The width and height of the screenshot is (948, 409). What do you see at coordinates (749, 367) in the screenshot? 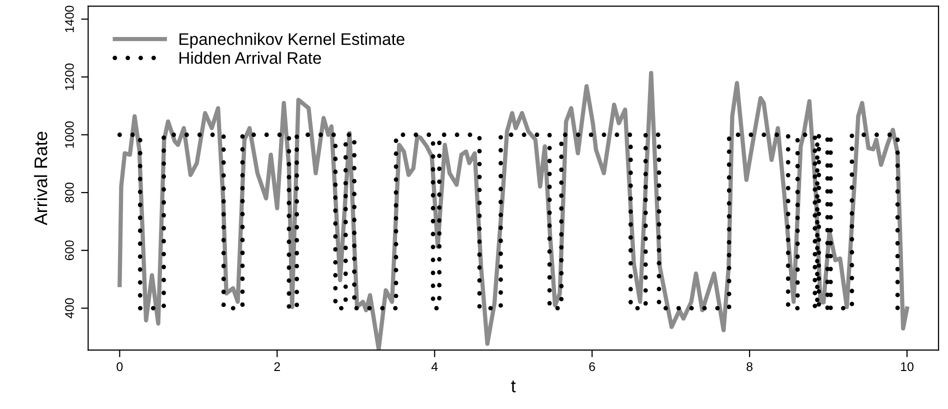
I see `x-tick-label: 8` at bounding box center [749, 367].